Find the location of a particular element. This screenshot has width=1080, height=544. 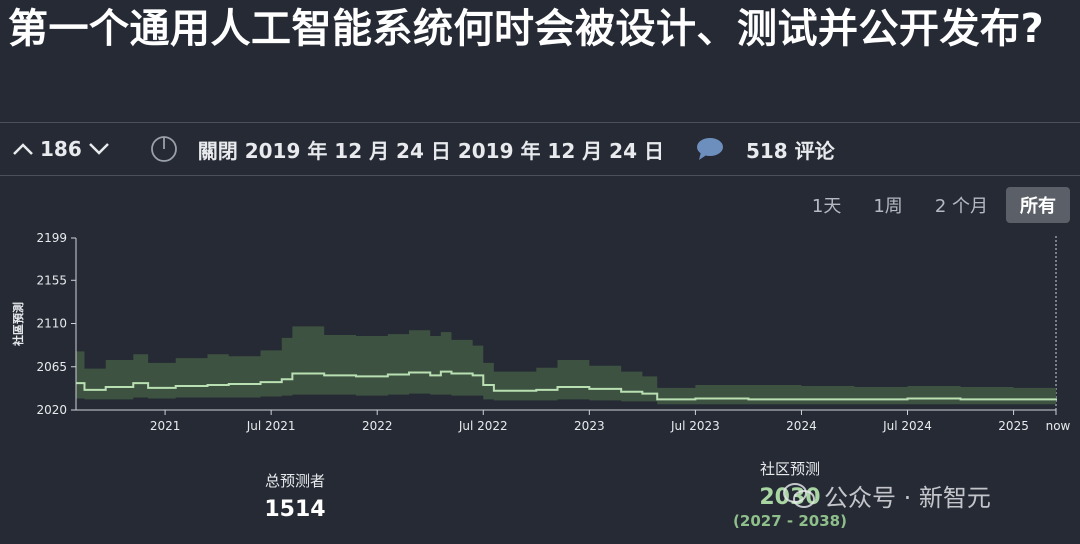

forecasters-value: 1514 is located at coordinates (295, 509).